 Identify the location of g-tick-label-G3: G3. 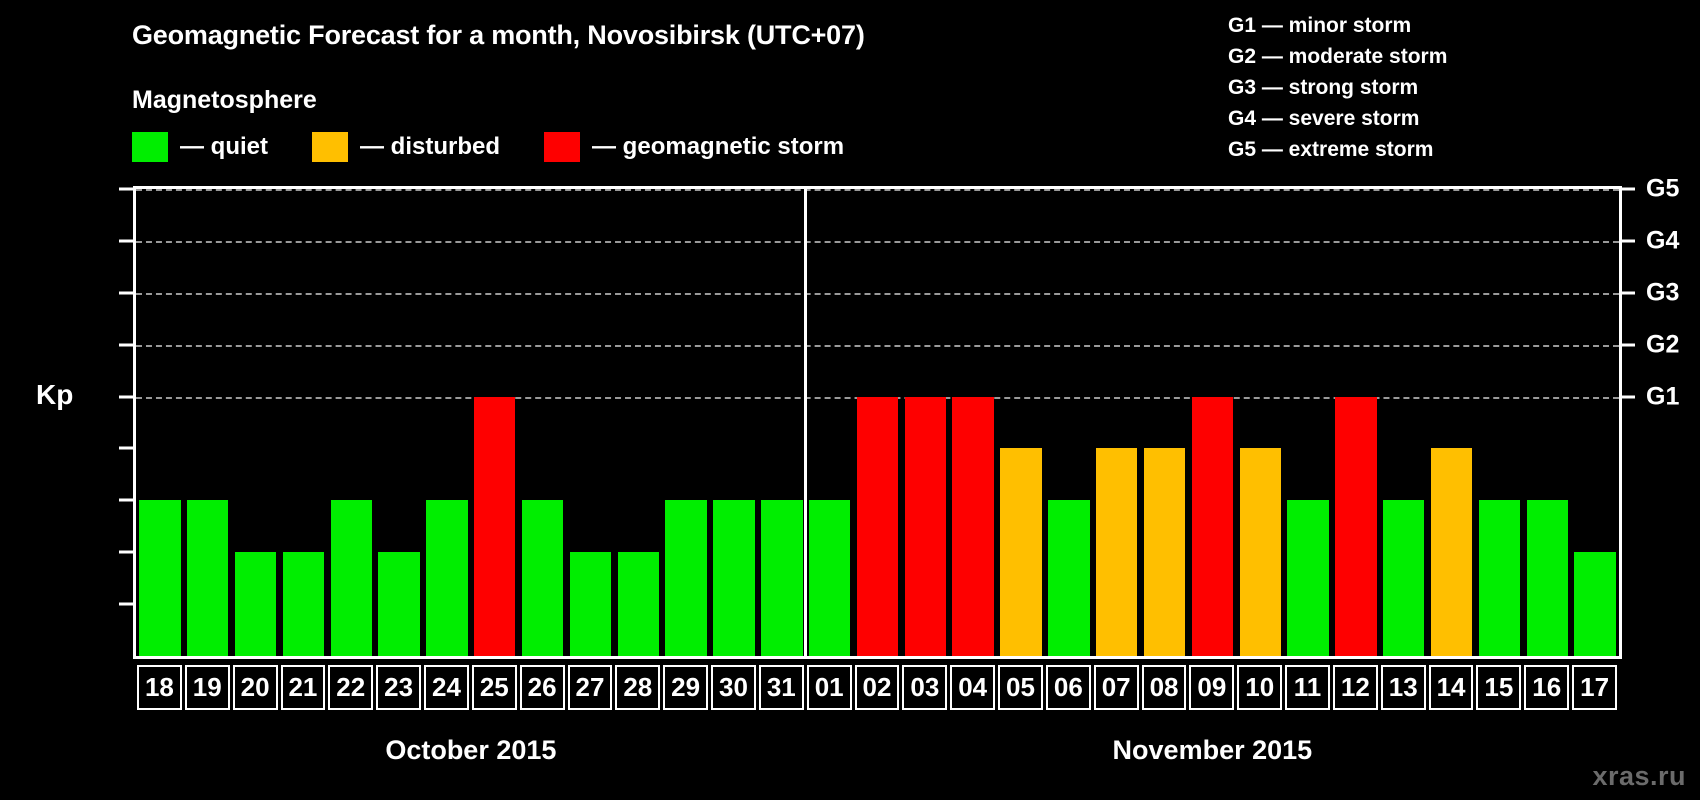
(1663, 292).